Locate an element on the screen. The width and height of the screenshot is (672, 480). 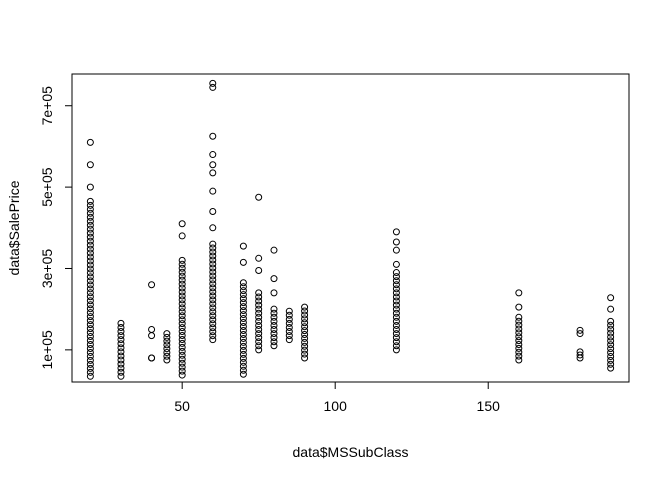
x-tick-label: 50 is located at coordinates (182, 406).